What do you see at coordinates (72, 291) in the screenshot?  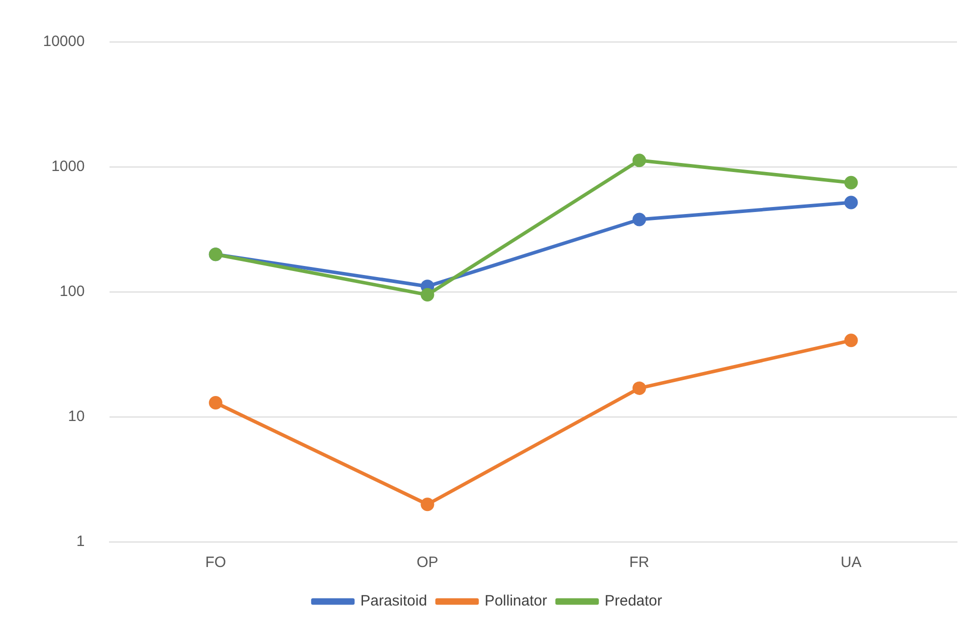 I see `y-tick-label: 100` at bounding box center [72, 291].